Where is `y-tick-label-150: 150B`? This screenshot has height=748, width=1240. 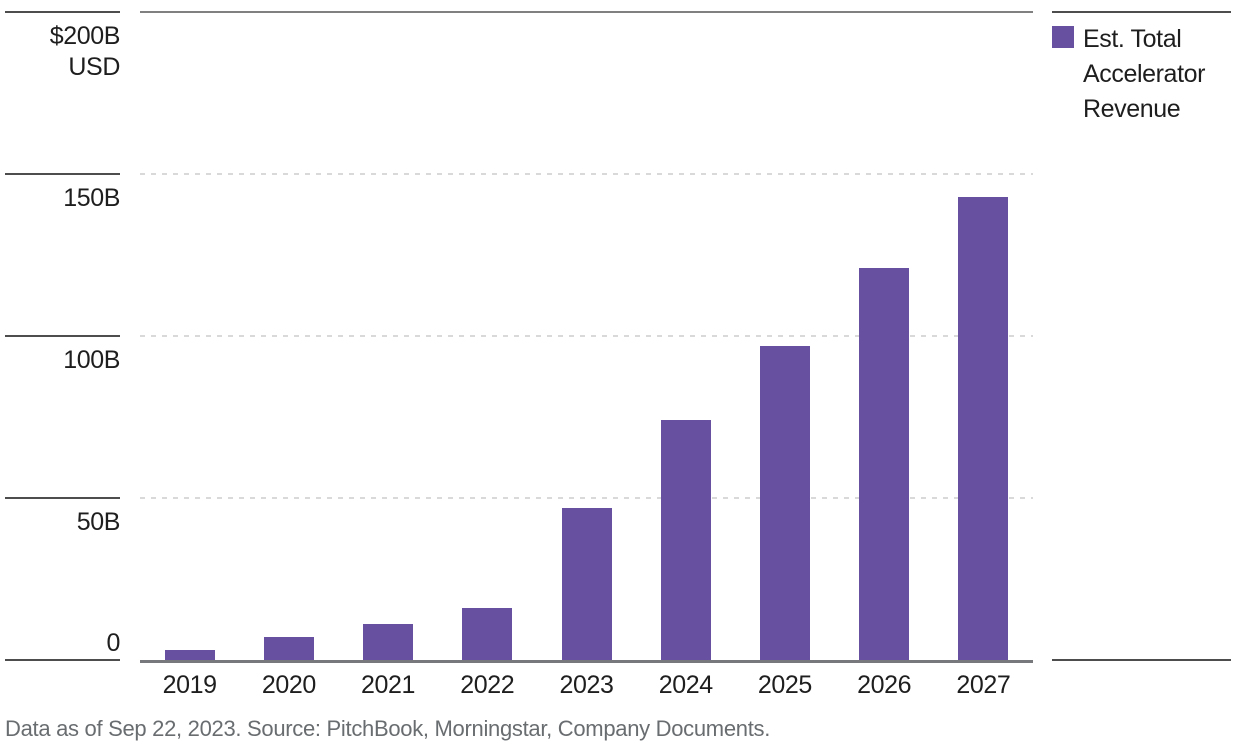
y-tick-label-150: 150B is located at coordinates (60, 198).